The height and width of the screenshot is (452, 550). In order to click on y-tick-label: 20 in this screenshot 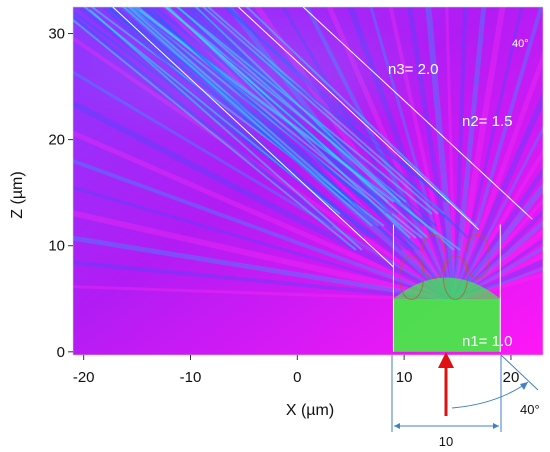, I will do `click(56, 140)`.